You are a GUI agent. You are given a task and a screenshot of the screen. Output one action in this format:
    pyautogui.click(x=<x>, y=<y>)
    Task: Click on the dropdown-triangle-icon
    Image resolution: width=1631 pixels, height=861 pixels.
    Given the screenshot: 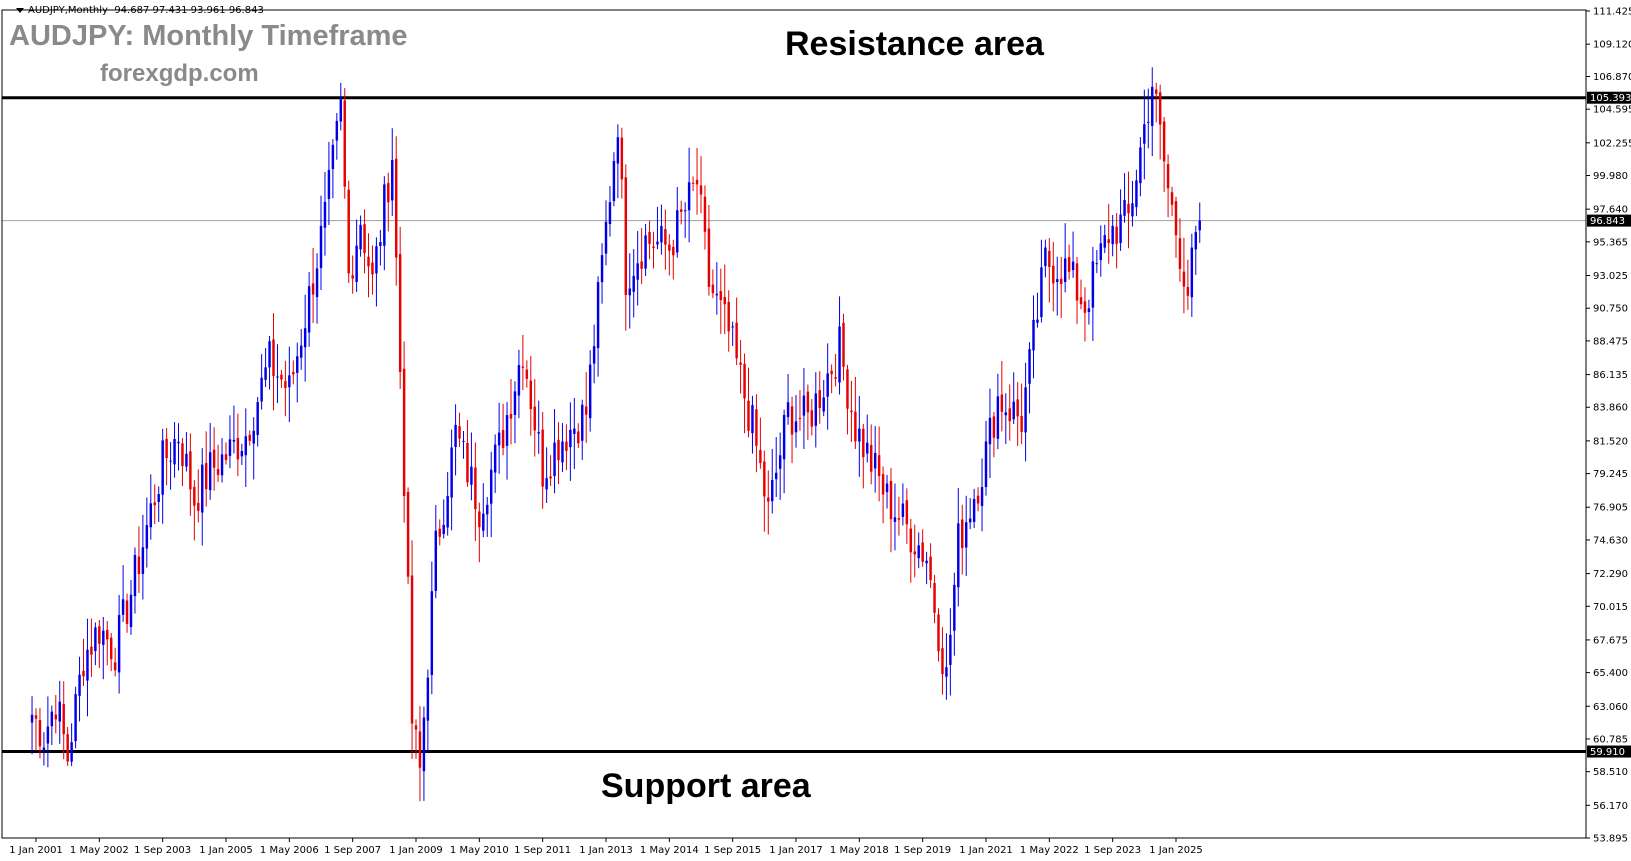 What is the action you would take?
    pyautogui.click(x=20, y=10)
    